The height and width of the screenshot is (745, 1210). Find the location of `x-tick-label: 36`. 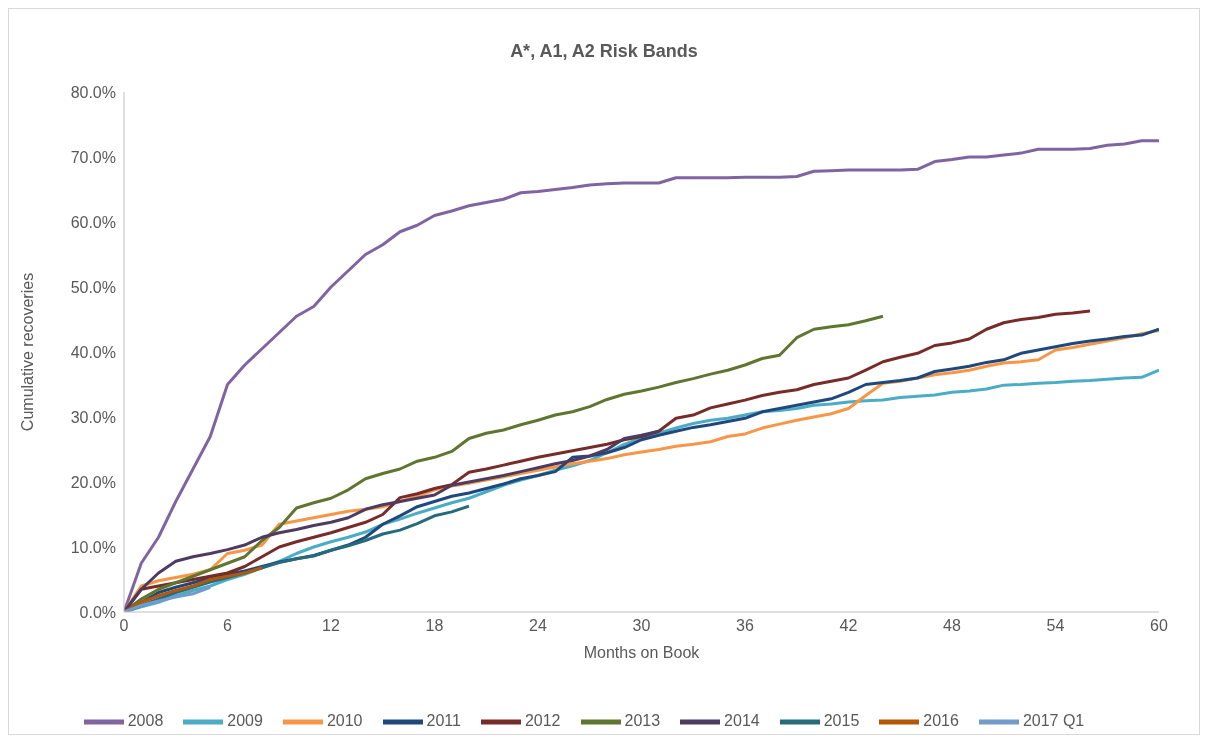

x-tick-label: 36 is located at coordinates (745, 626).